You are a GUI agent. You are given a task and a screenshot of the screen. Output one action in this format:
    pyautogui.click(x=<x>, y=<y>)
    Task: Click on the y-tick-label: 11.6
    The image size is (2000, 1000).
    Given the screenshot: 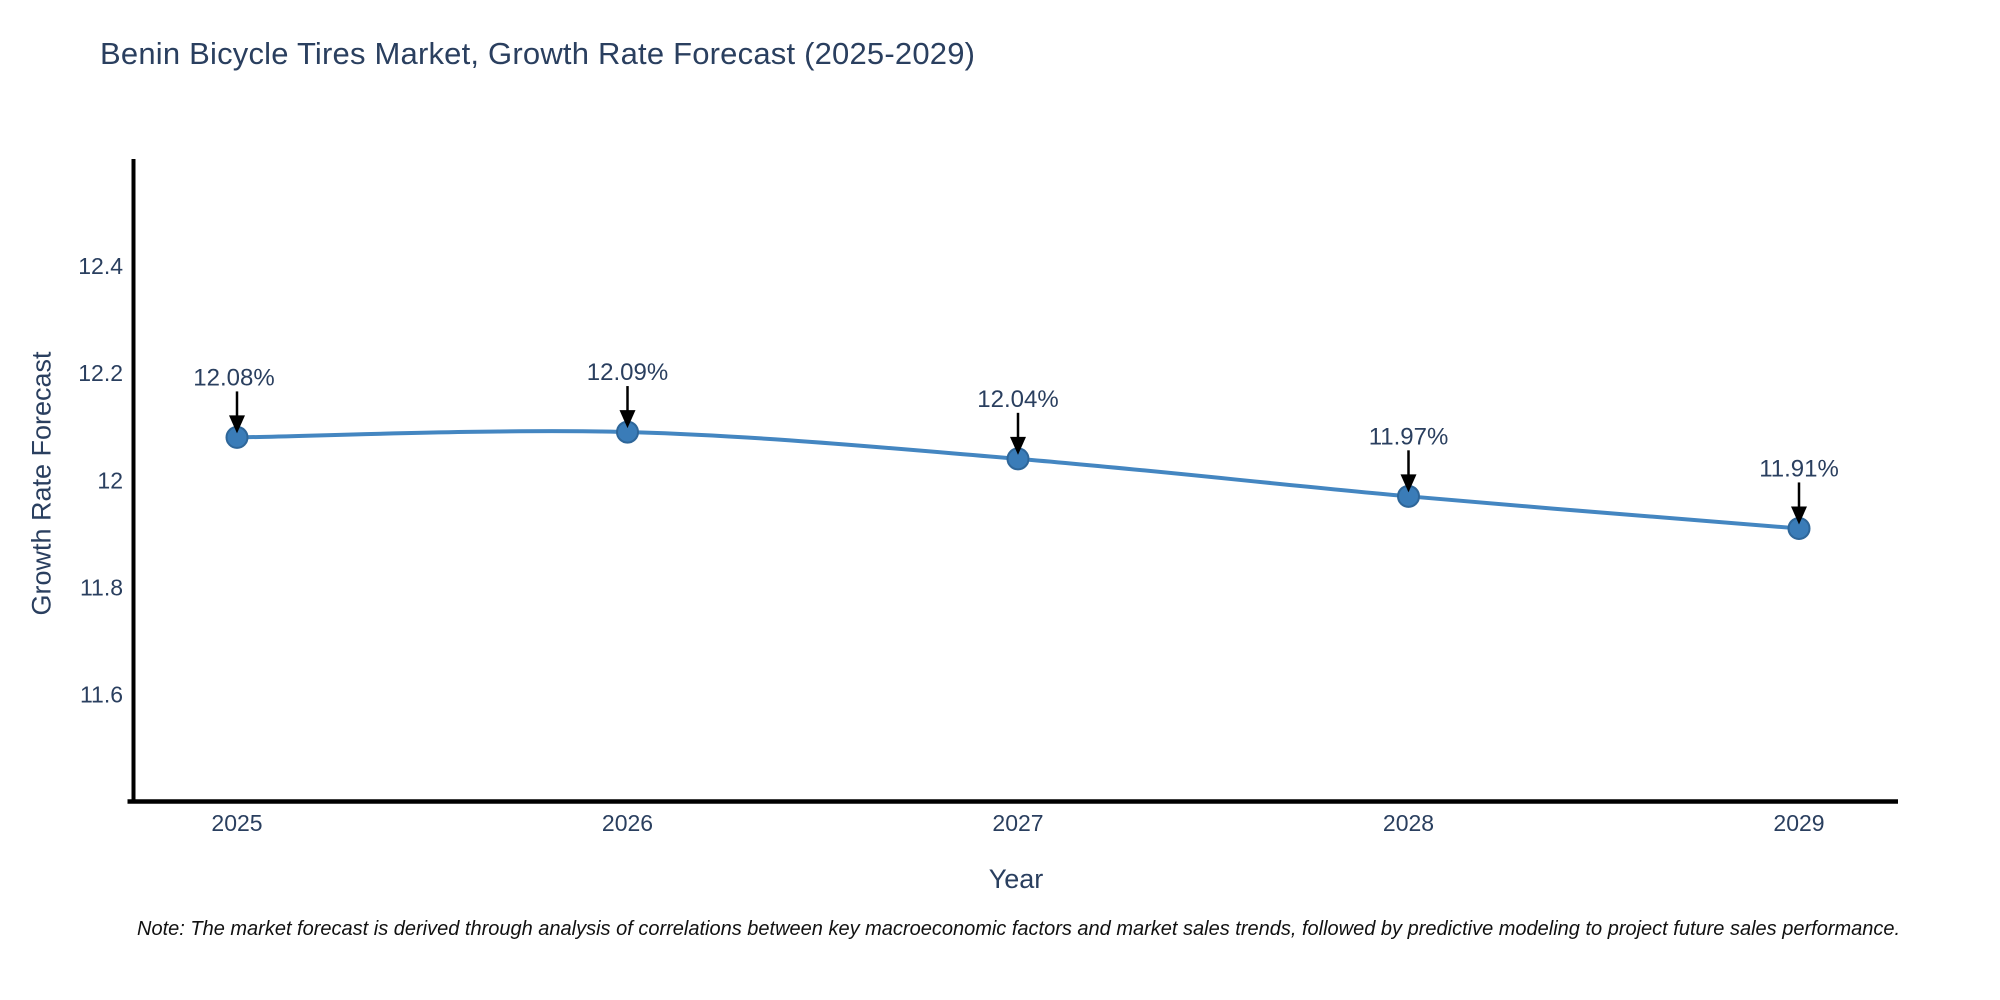 What is the action you would take?
    pyautogui.click(x=101, y=694)
    